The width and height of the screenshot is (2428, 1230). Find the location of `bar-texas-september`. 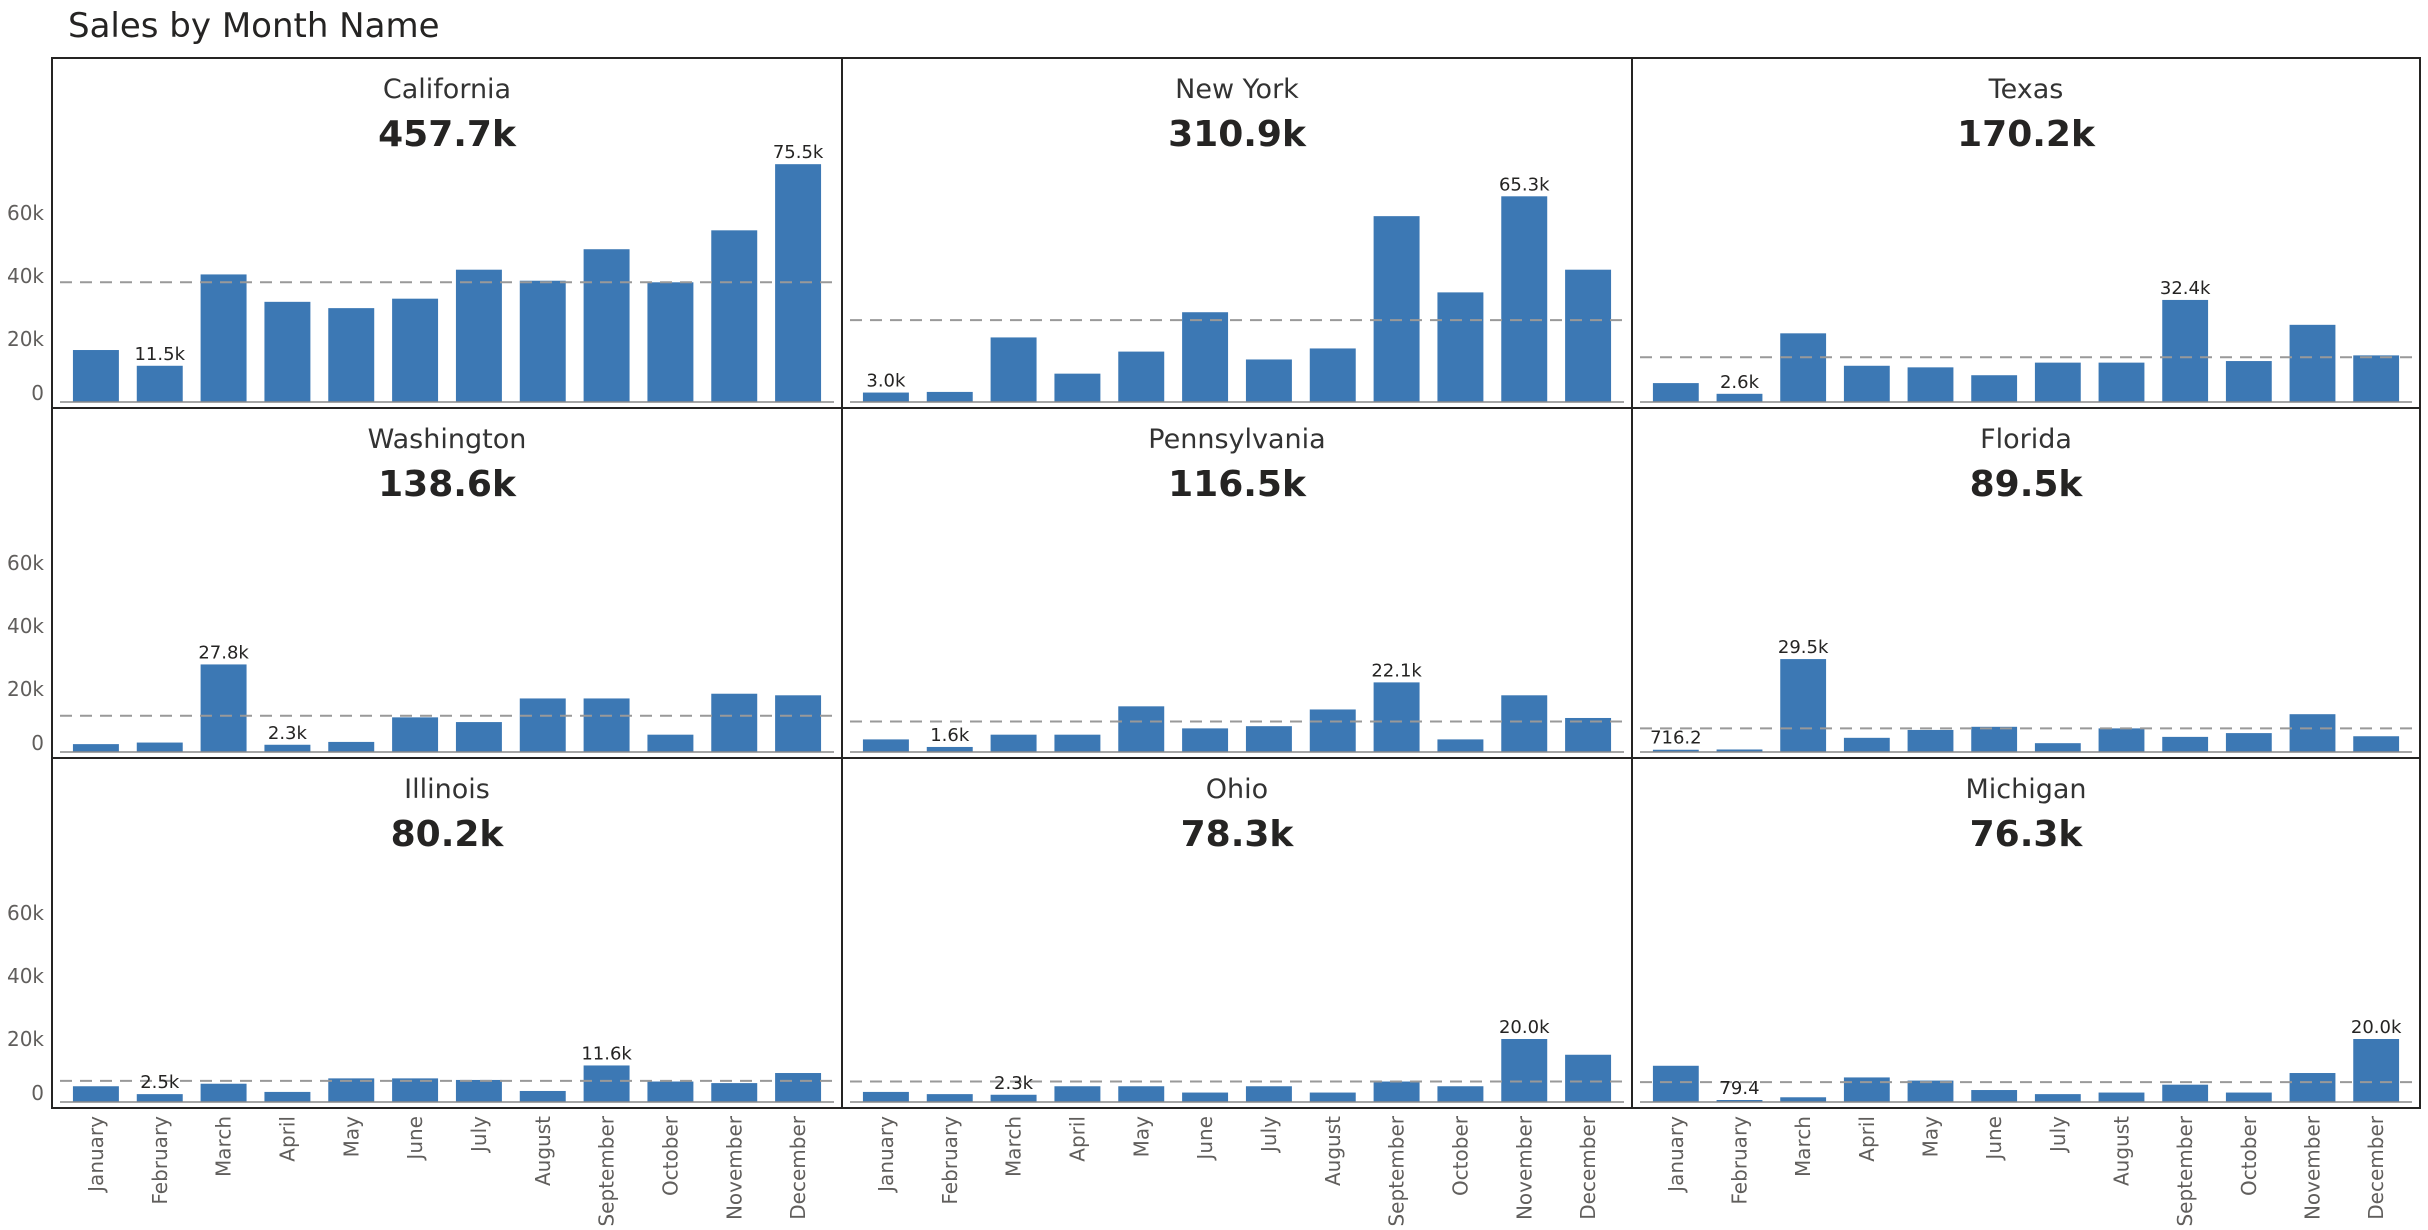

bar-texas-september is located at coordinates (2185, 350).